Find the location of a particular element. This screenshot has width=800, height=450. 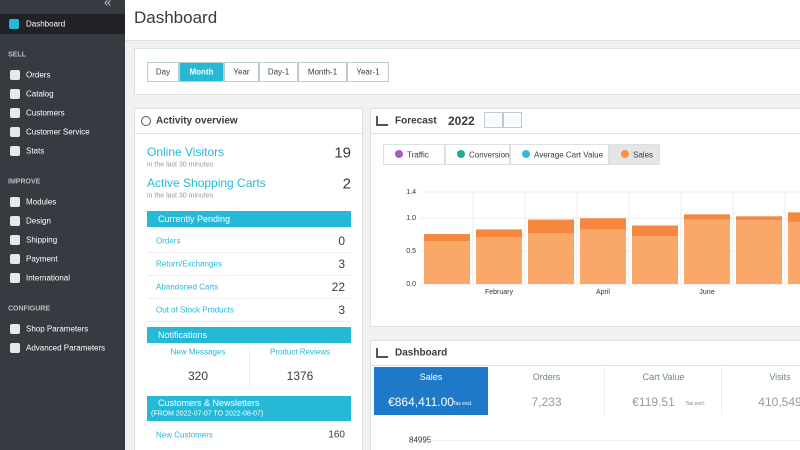

kpi-note: Tax excl. is located at coordinates (695, 404).